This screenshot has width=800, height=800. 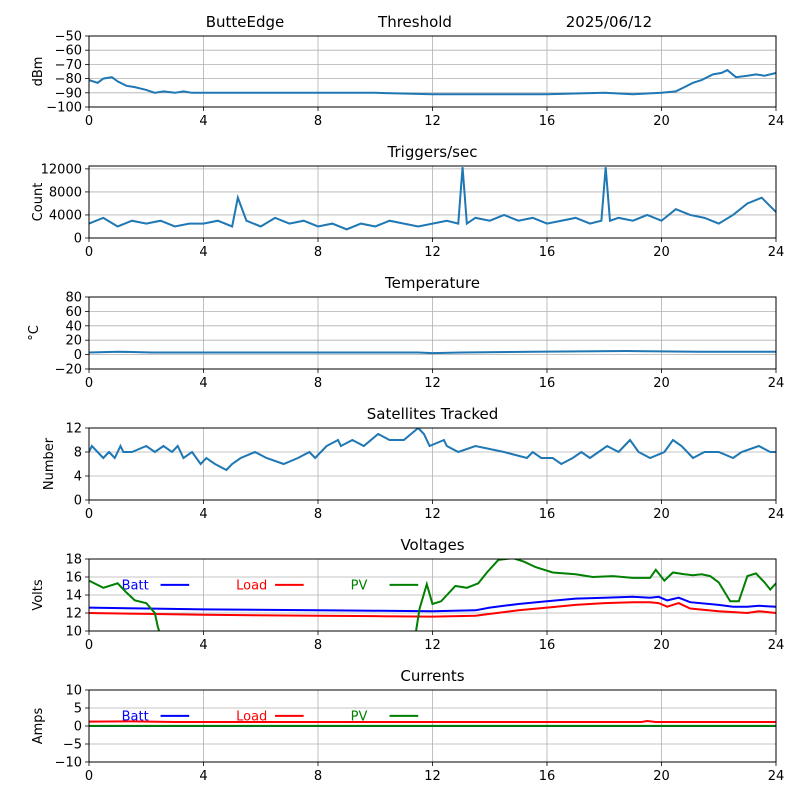 I want to click on y-tick-label: −50, so click(x=68, y=37).